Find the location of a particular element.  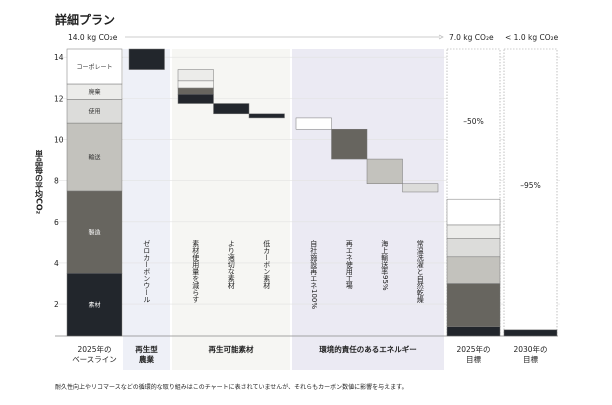

target-reduction-label: –95% is located at coordinates (530, 185).